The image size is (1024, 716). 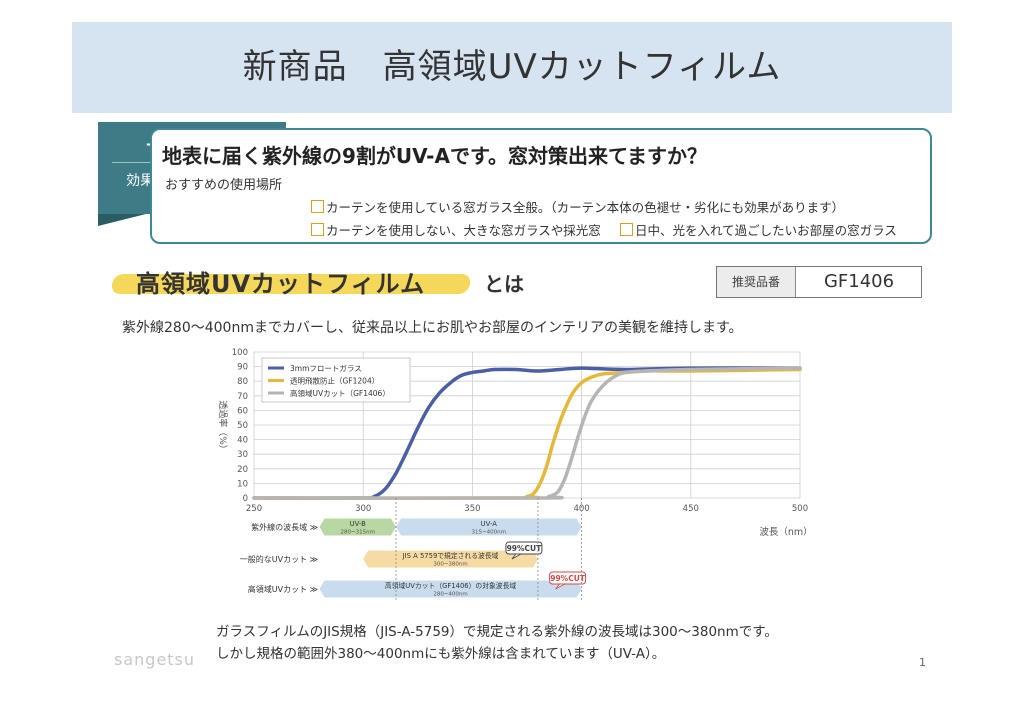 What do you see at coordinates (463, 230) in the screenshot?
I see `use-item-label: カーテンを使用しない、大きな窓ガラスや採光窓` at bounding box center [463, 230].